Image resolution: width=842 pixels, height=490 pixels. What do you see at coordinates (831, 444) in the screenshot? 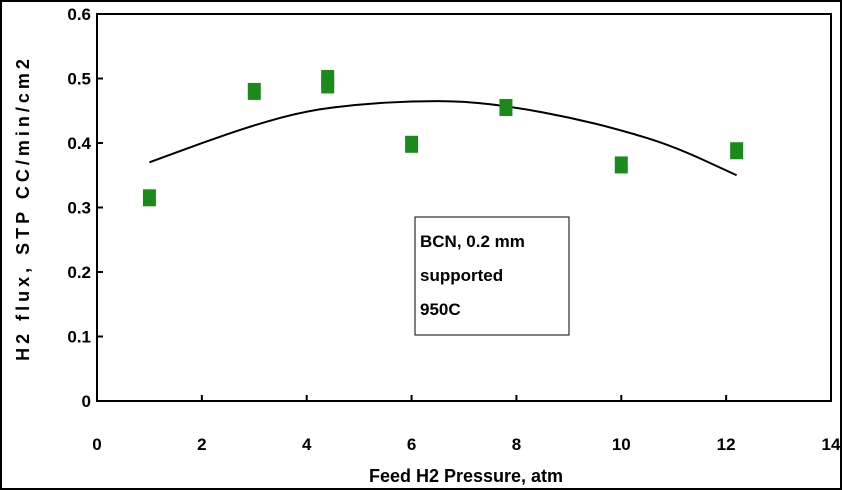
I see `x-tick-label: 14` at bounding box center [831, 444].